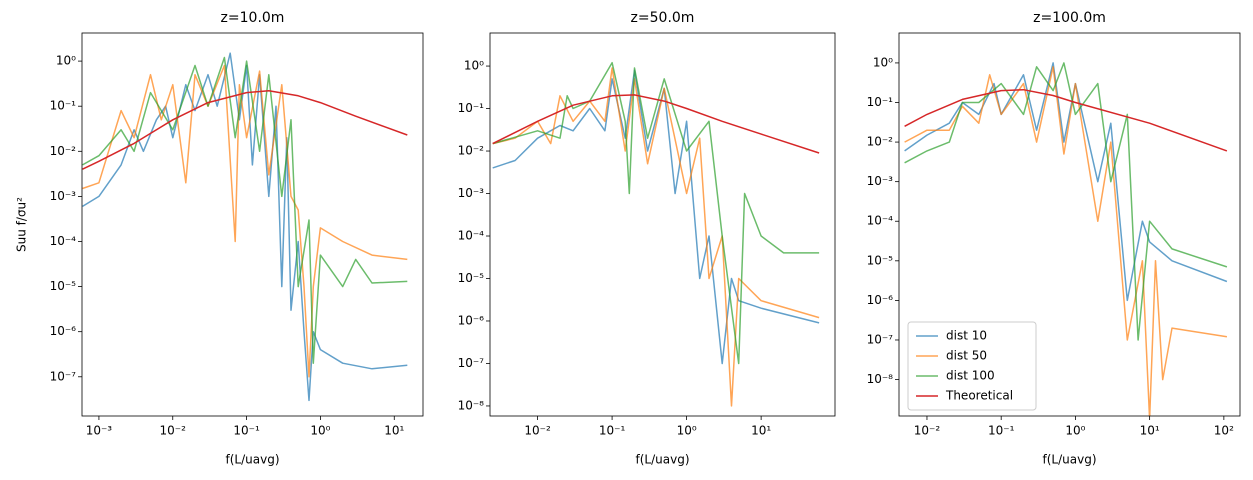 The height and width of the screenshot is (480, 1253). Describe the element at coordinates (1224, 431) in the screenshot. I see `x-tick-label: 10²` at that location.